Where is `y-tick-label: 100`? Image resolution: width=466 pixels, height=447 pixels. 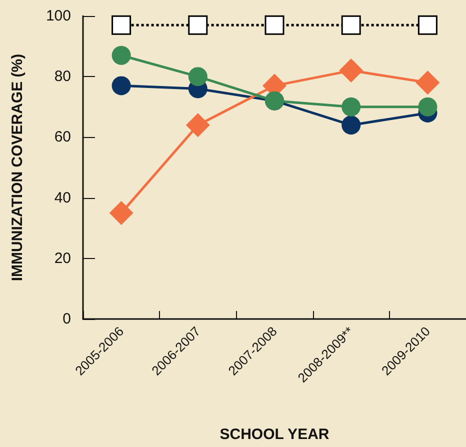
y-tick-label: 100 is located at coordinates (58, 16).